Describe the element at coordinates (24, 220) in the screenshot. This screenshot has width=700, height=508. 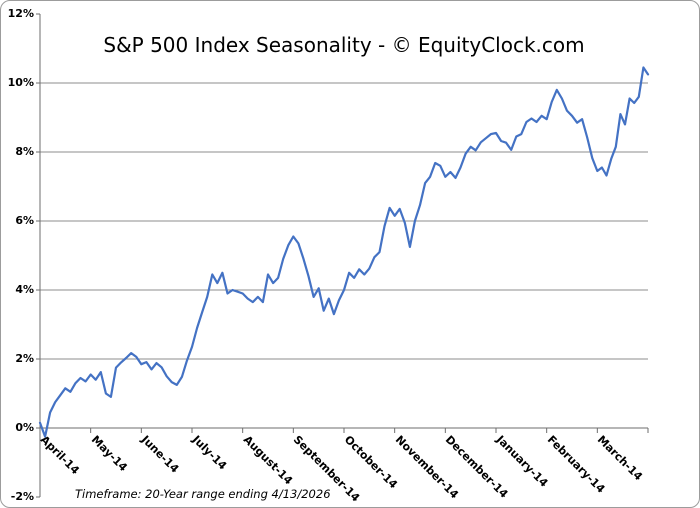
I see `y-axis-label-6%: 6%` at that location.